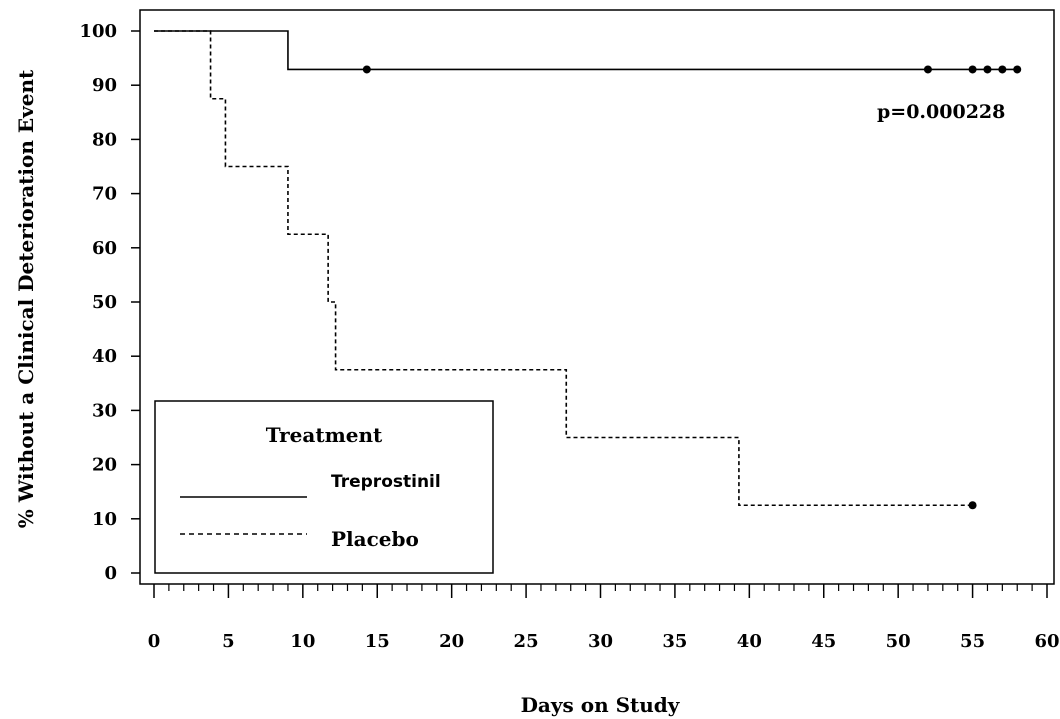 The height and width of the screenshot is (719, 1060). I want to click on legend-box, so click(324, 487).